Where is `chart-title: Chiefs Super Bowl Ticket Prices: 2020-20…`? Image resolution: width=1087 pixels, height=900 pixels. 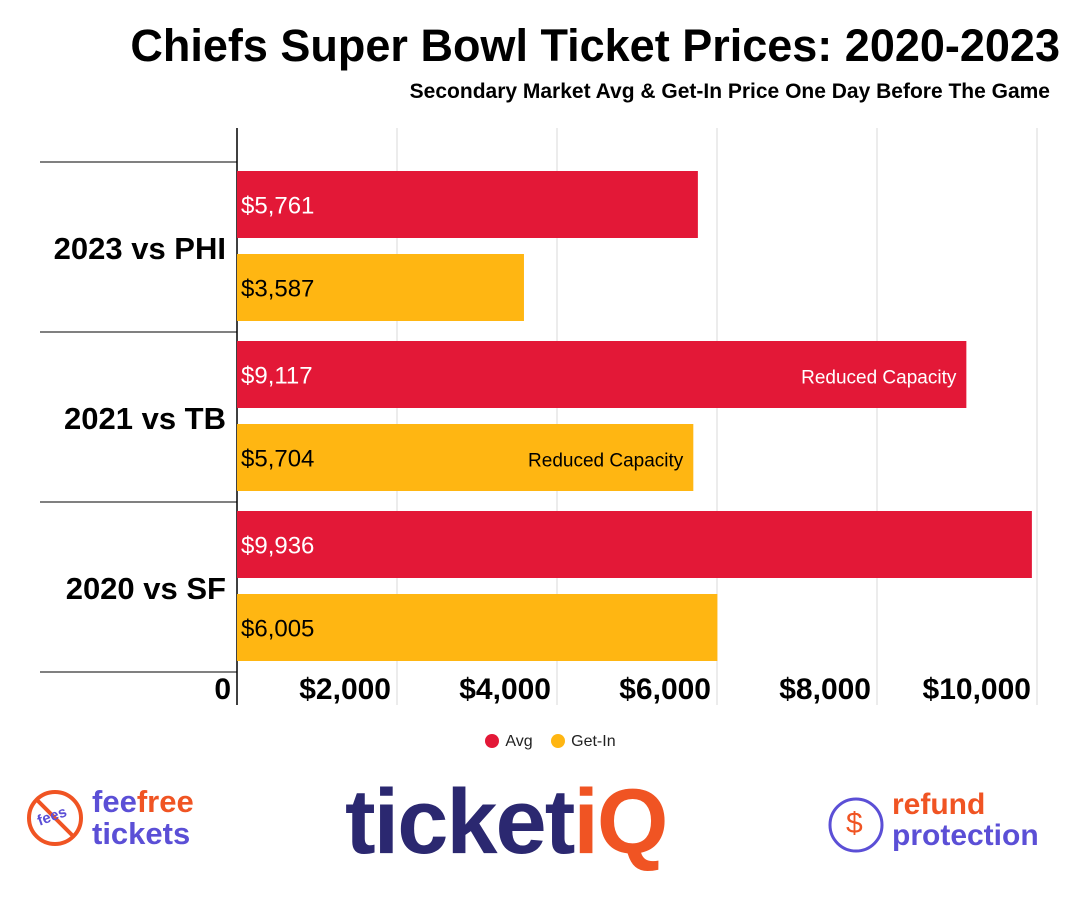 chart-title: Chiefs Super Bowl Ticket Prices: 2020-20… is located at coordinates (595, 45).